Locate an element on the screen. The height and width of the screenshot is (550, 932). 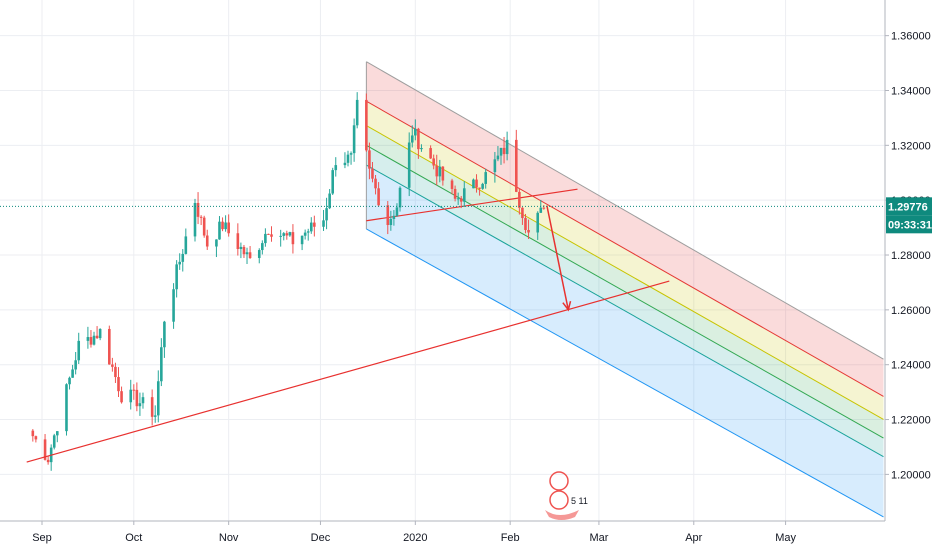
price-tick-label: 1.20000 is located at coordinates (911, 475).